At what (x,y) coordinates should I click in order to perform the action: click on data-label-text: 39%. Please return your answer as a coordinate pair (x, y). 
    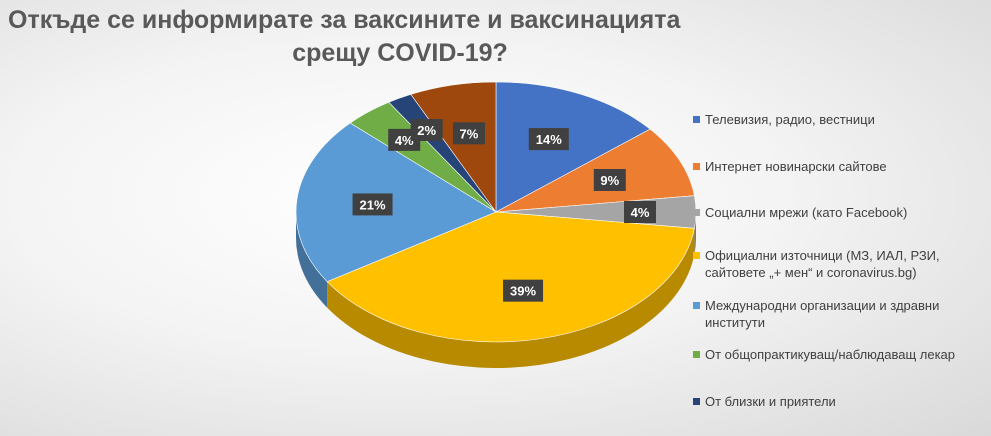
    Looking at the image, I should click on (523, 291).